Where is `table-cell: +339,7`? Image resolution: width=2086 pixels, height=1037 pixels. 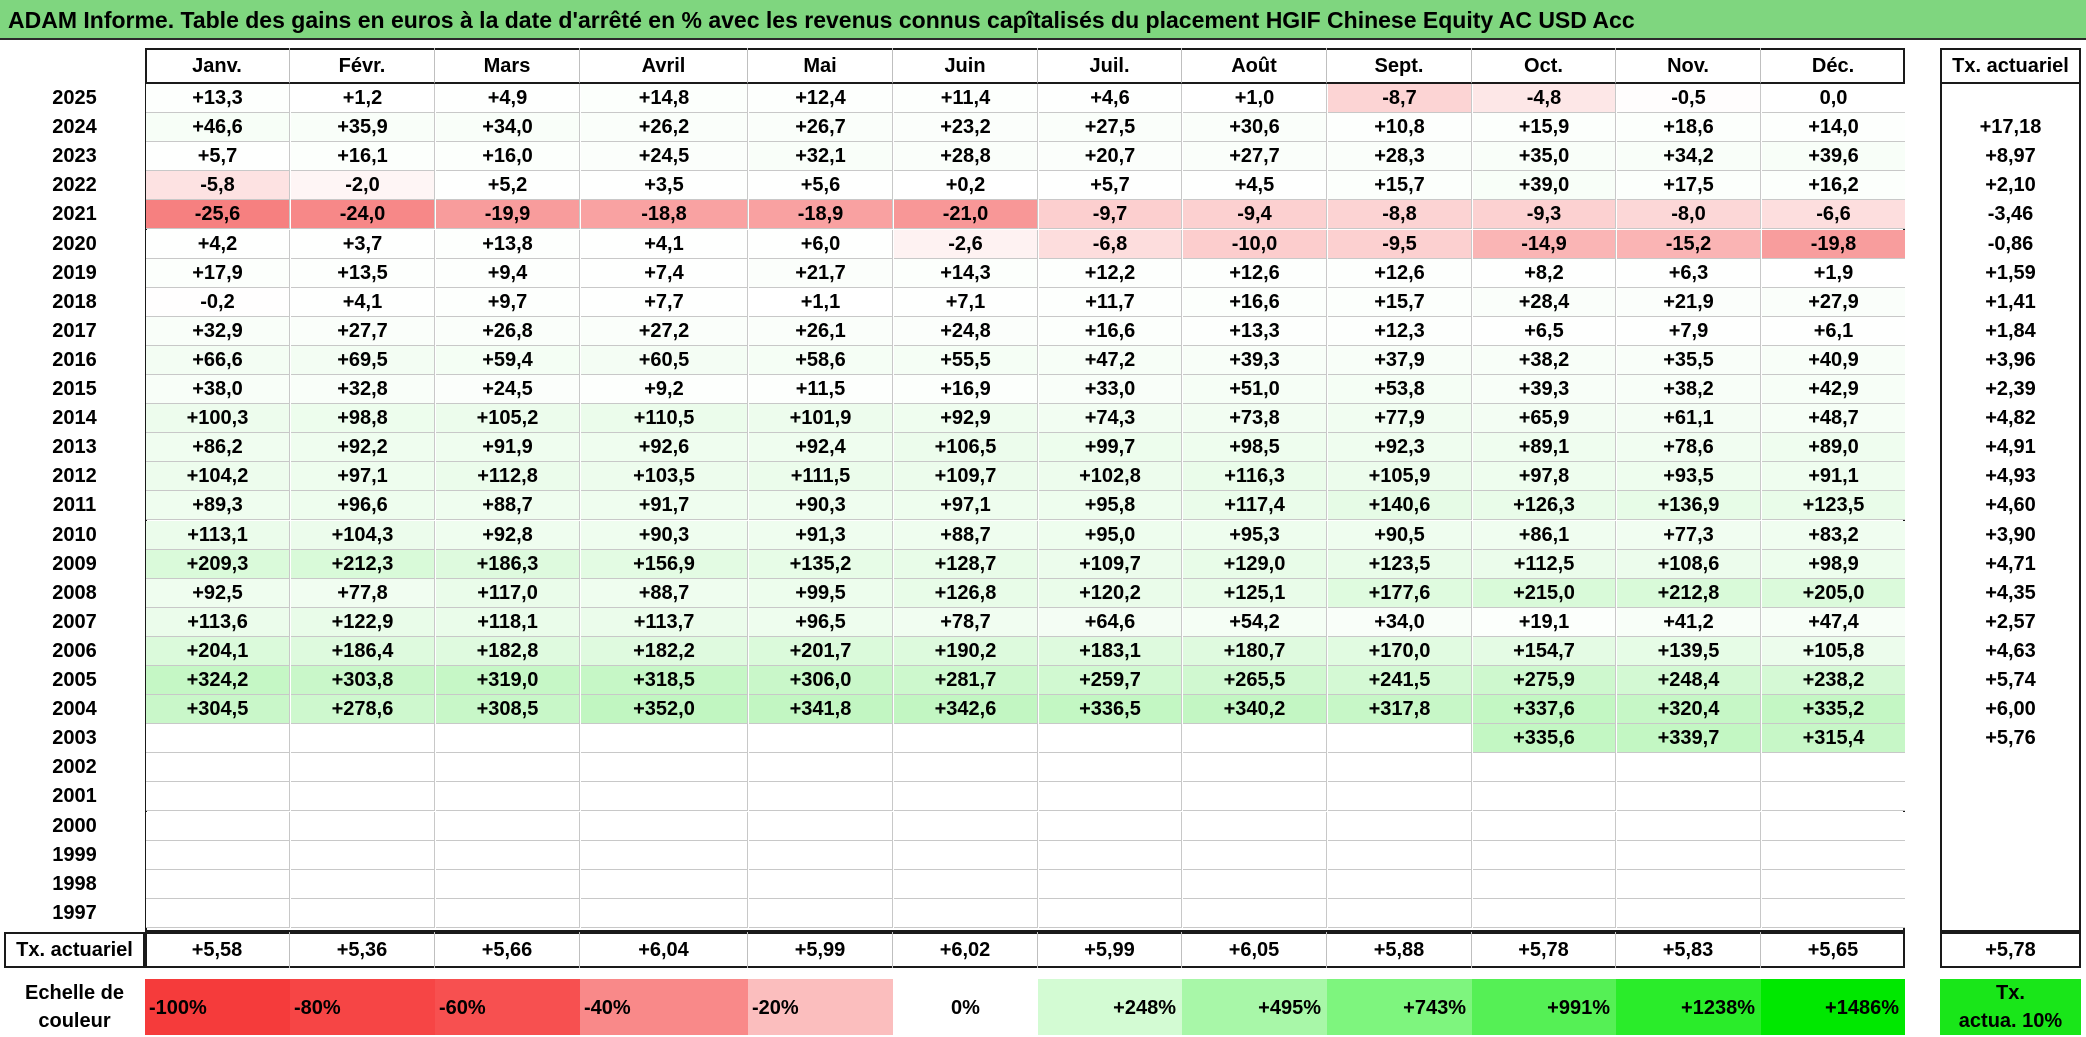
table-cell: +339,7 is located at coordinates (1689, 739).